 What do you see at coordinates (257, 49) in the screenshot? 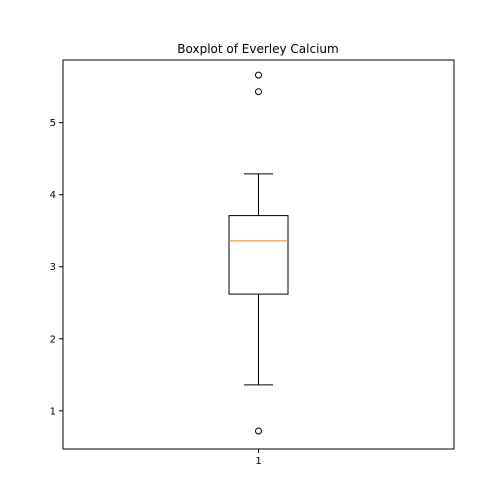
I see `chart-title: Boxplot of Everley Calcium` at bounding box center [257, 49].